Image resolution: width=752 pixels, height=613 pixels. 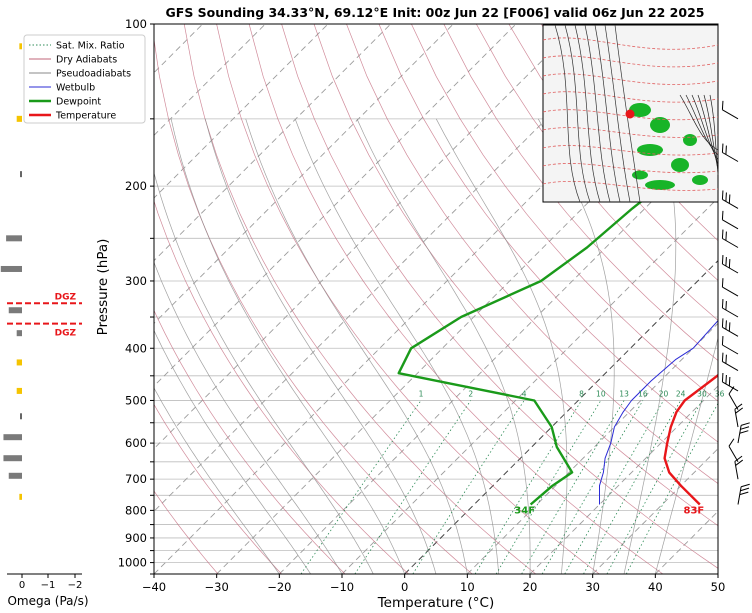 I want to click on omega-panel: DGZ DGZ 0 −1 −2 Omega (Pa/s), so click(x=44, y=325).